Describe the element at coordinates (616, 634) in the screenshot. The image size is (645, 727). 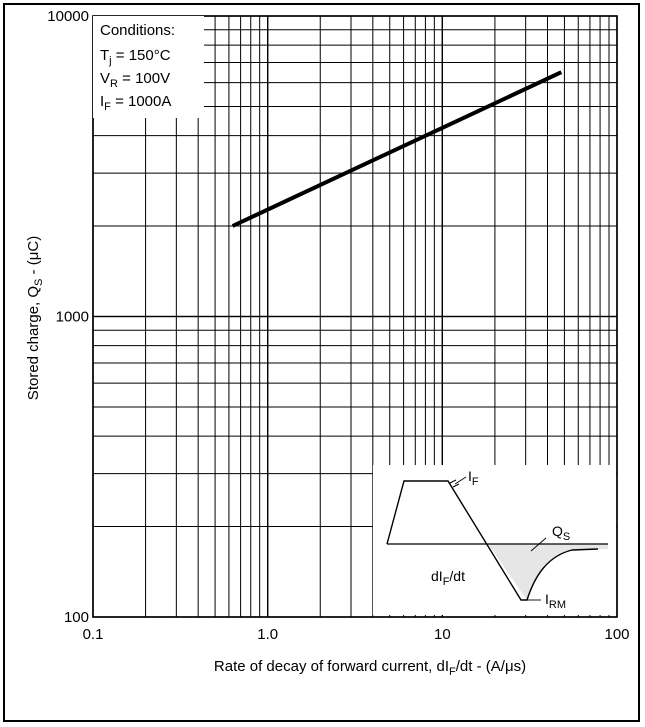
I see `x-tick-label: 100` at that location.